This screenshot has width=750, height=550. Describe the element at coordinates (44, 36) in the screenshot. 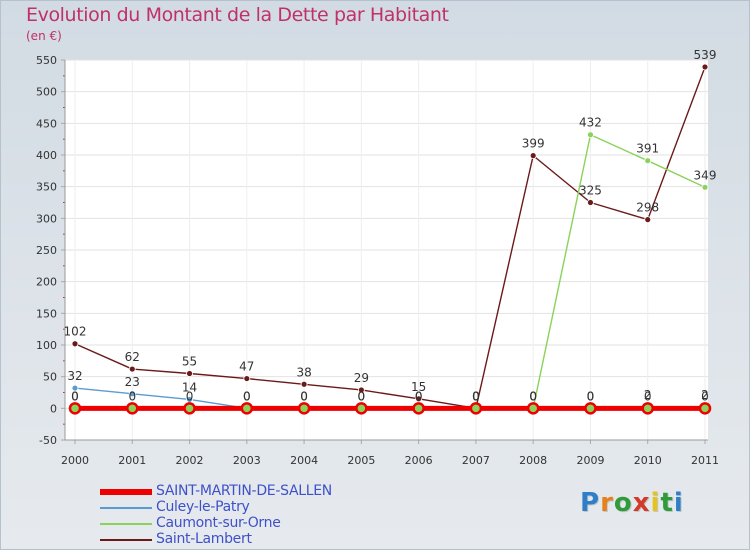

I see `chart-unit-label: (en €)` at that location.